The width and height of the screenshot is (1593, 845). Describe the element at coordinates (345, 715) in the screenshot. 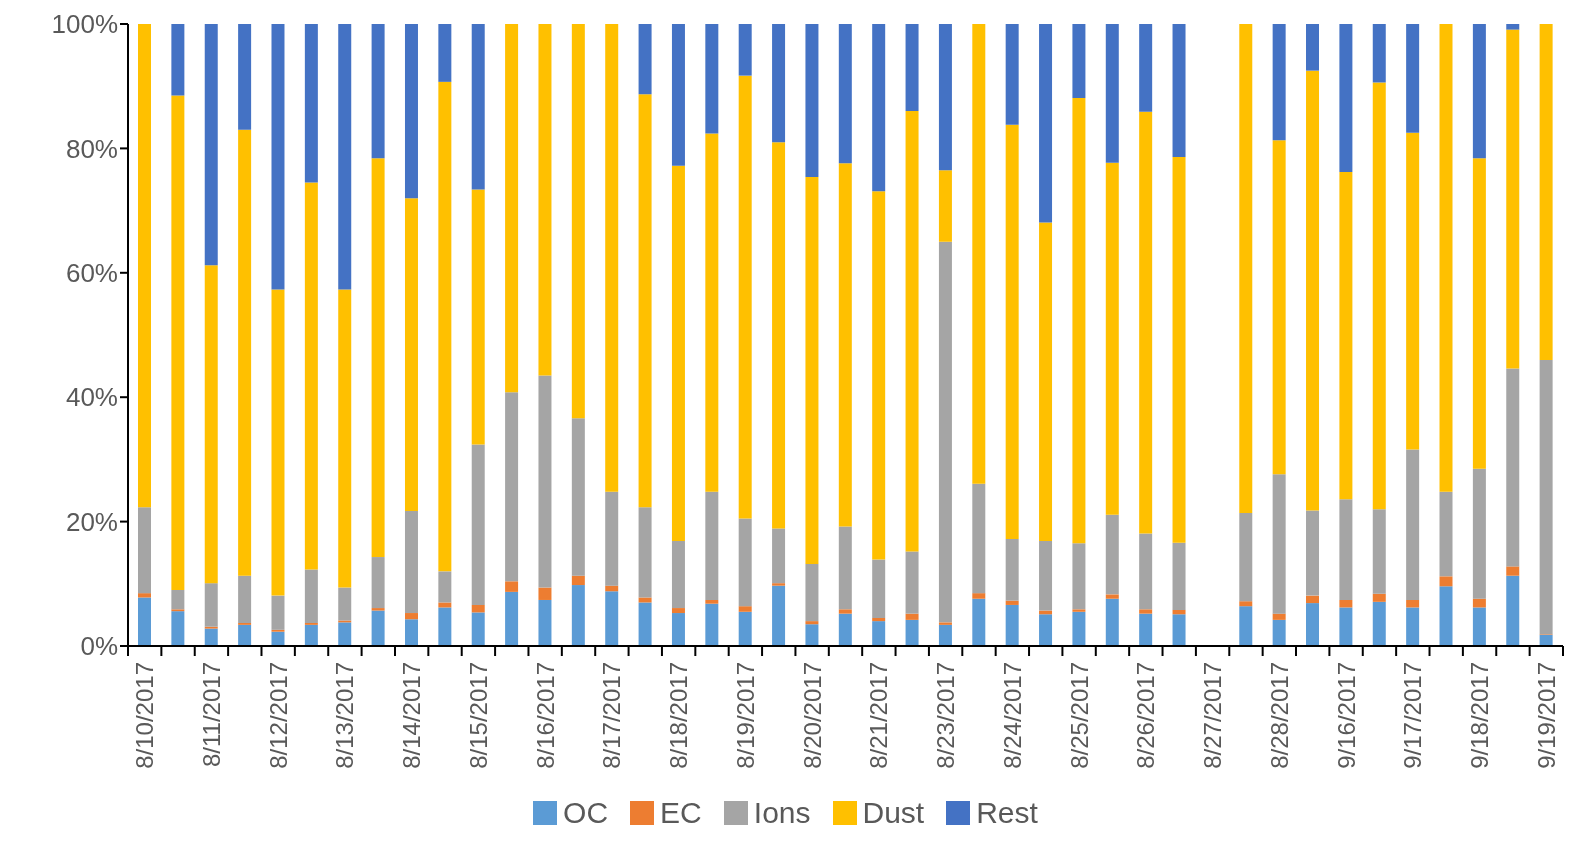

I see `x-tick-label: 8/13/2017` at that location.